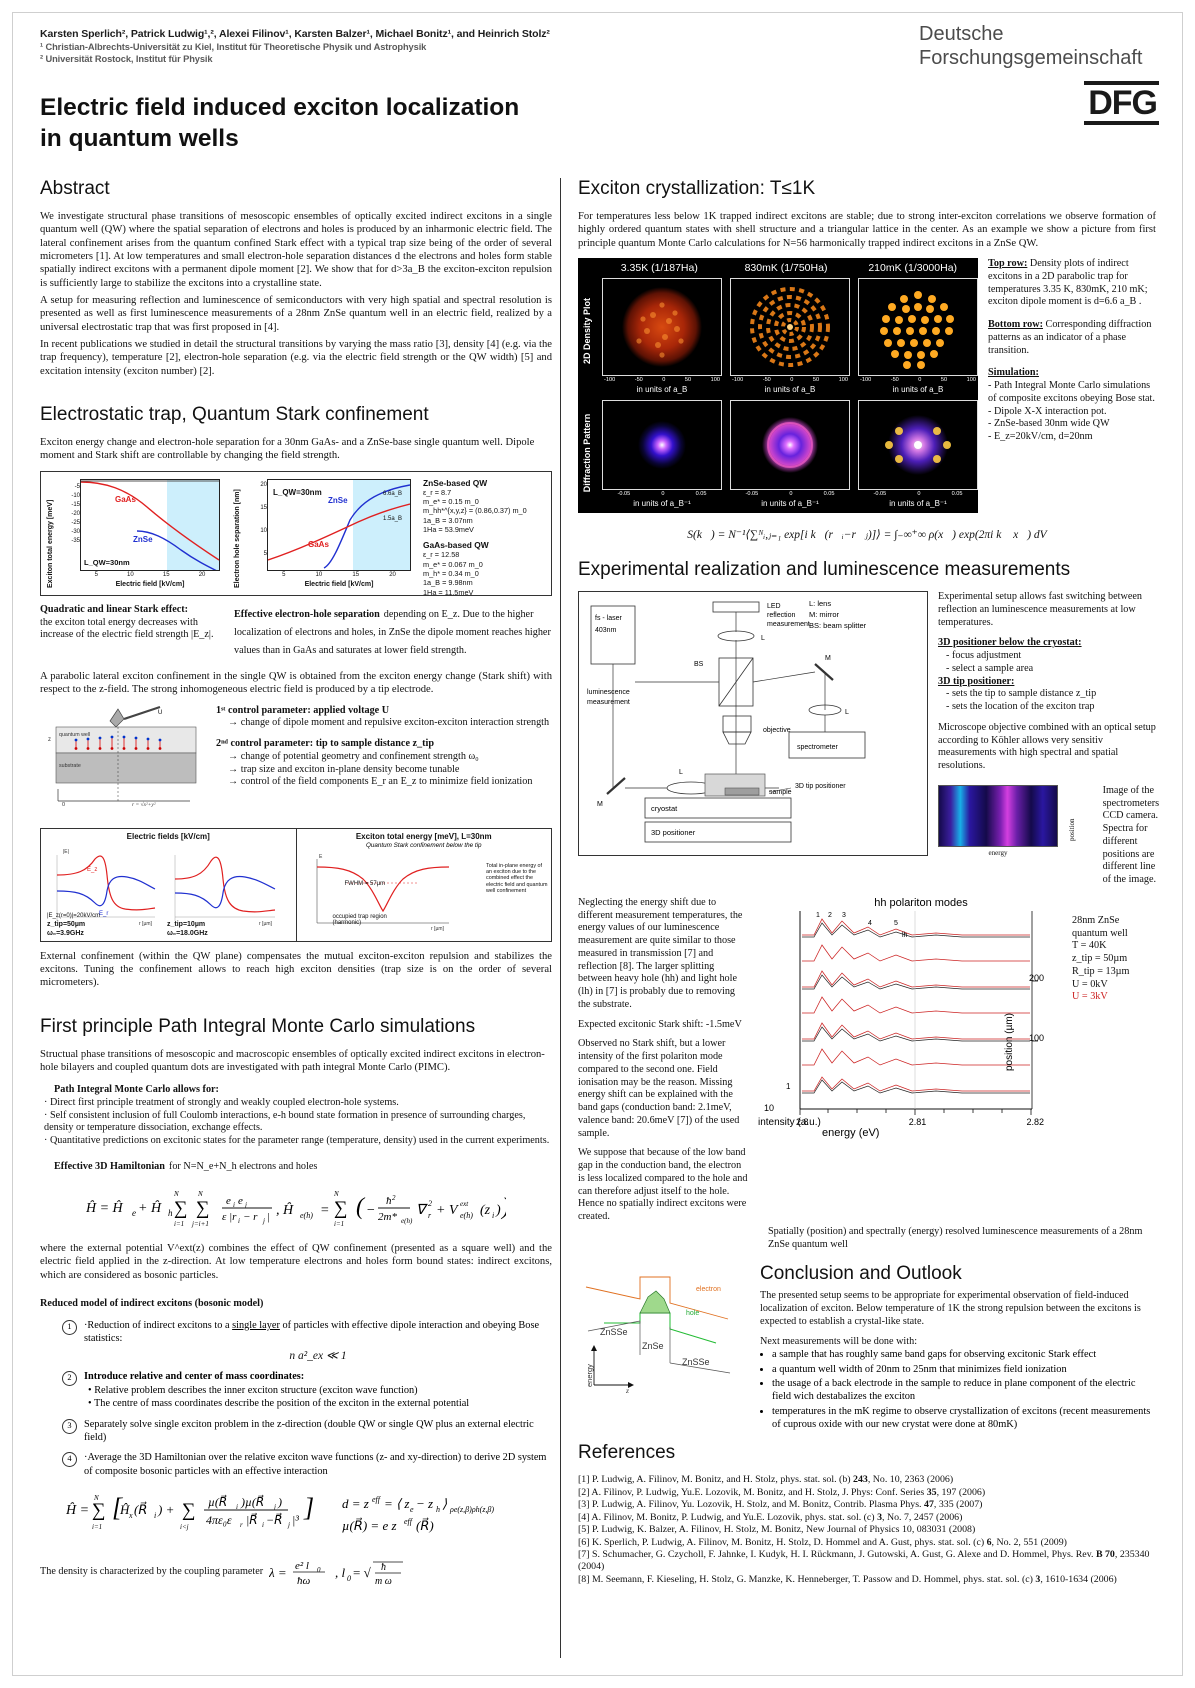 Image resolution: width=1195 pixels, height=1688 pixels. Describe the element at coordinates (168, 836) in the screenshot. I see `chart3-title: Electric fields [kV/cm]` at that location.